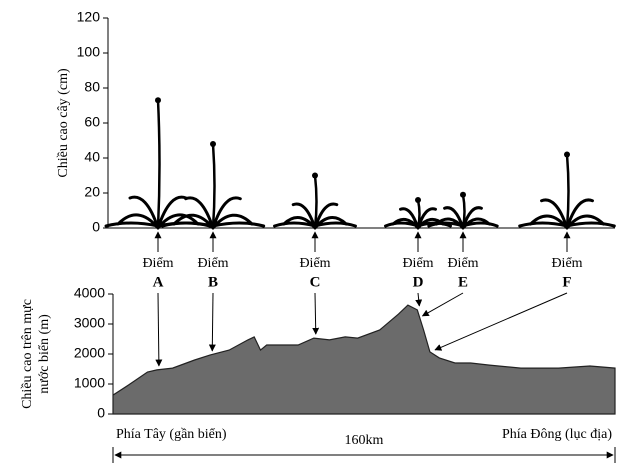 This screenshot has width=629, height=473. What do you see at coordinates (171, 434) in the screenshot?
I see `west-label: Phía Tây (gần biển)` at bounding box center [171, 434].